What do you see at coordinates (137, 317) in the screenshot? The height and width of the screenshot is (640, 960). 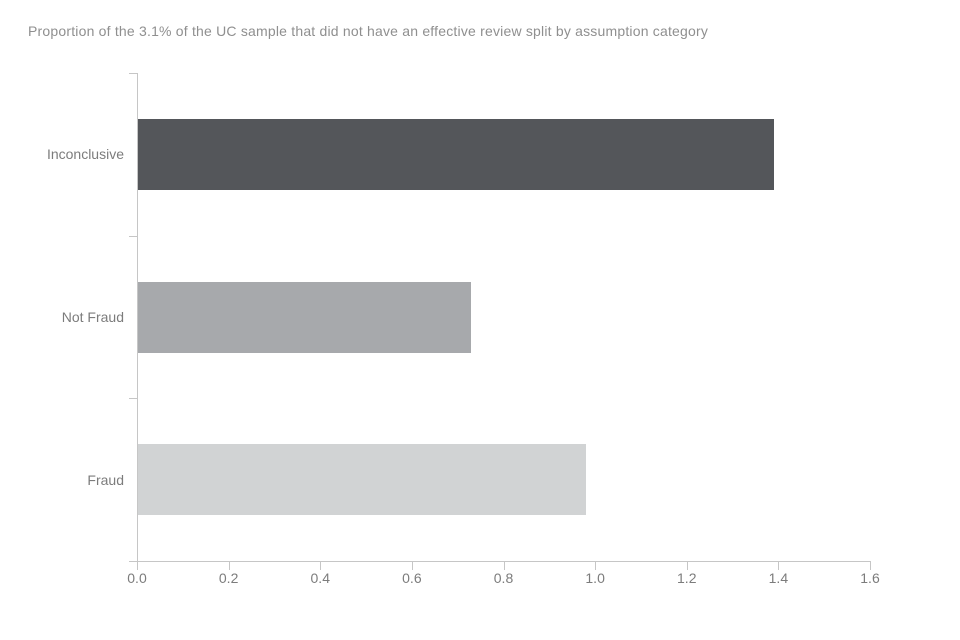 I see `y-axis-line` at bounding box center [137, 317].